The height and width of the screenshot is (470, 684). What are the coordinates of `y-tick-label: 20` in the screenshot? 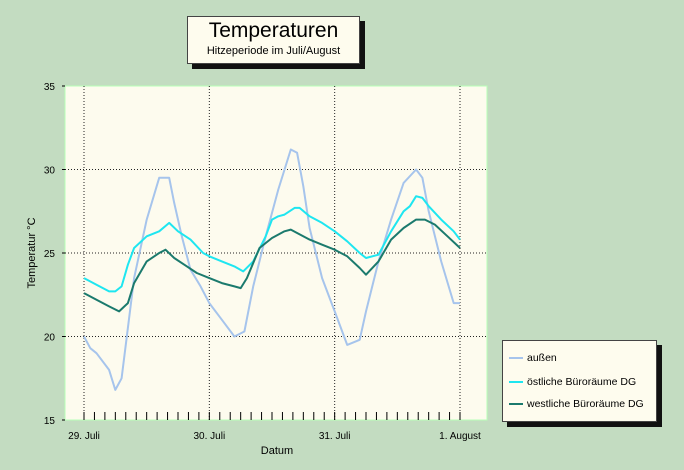 It's located at (50, 338).